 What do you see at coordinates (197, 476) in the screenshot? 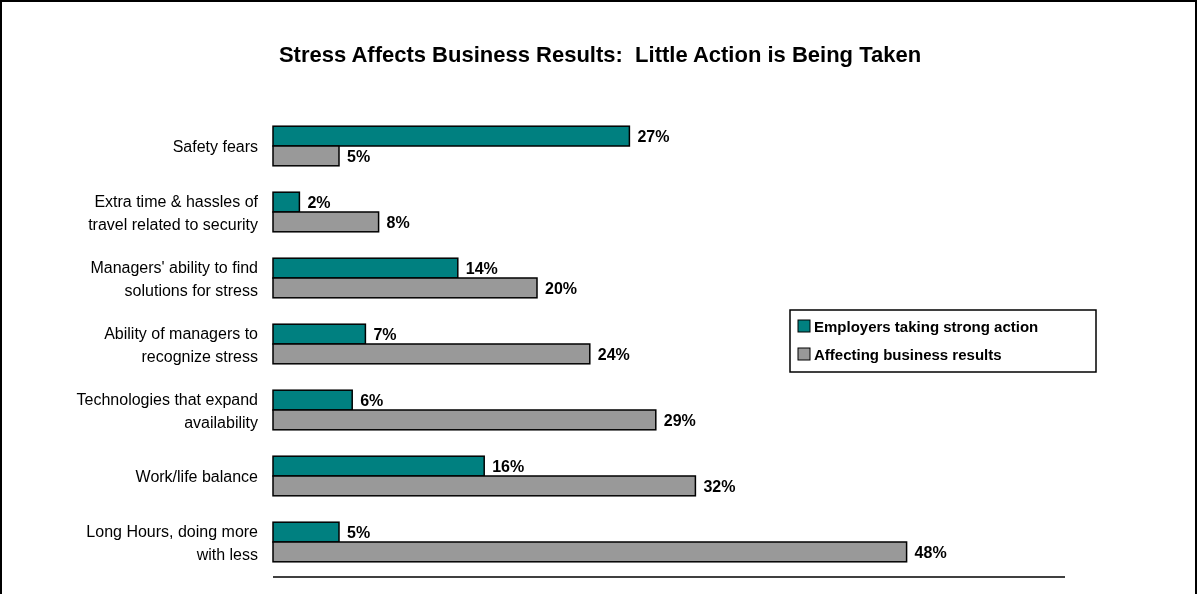
I see `y-tick-label: Work/life balance` at bounding box center [197, 476].